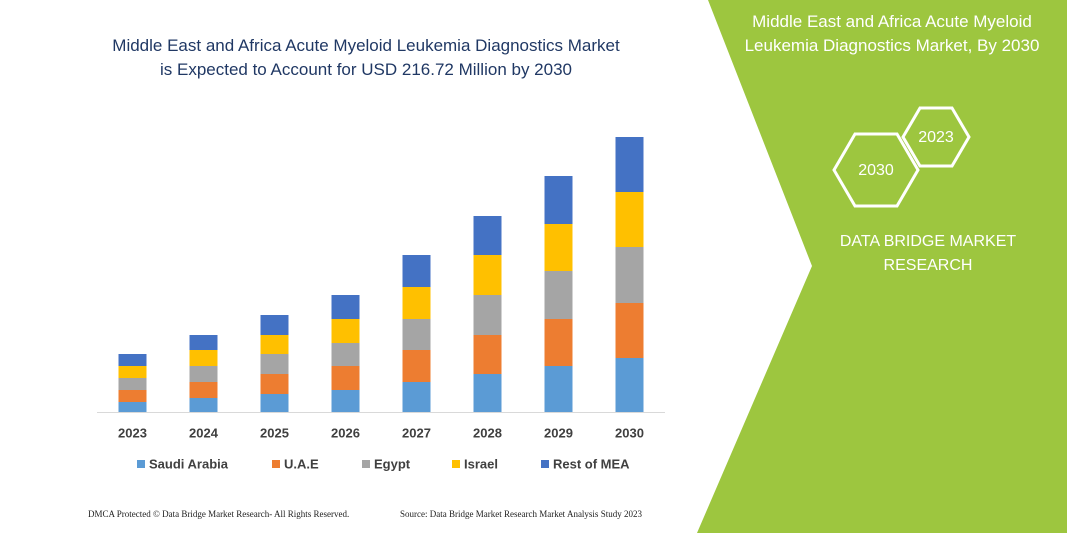 This screenshot has width=1067, height=533. Describe the element at coordinates (629, 432) in the screenshot. I see `x-tick-label: 2030` at that location.